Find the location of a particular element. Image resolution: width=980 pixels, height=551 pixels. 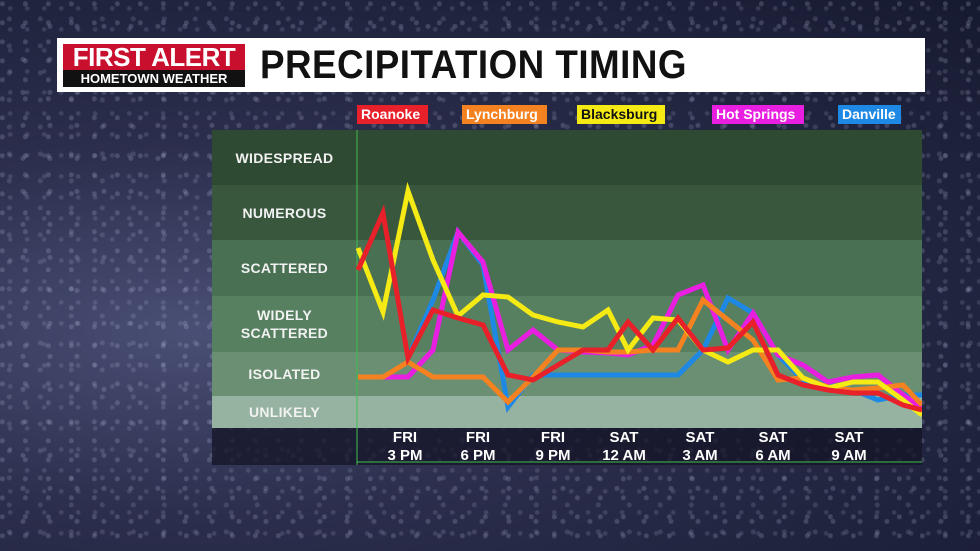

legend-item-lynchburg: Lynchburg is located at coordinates (504, 114).